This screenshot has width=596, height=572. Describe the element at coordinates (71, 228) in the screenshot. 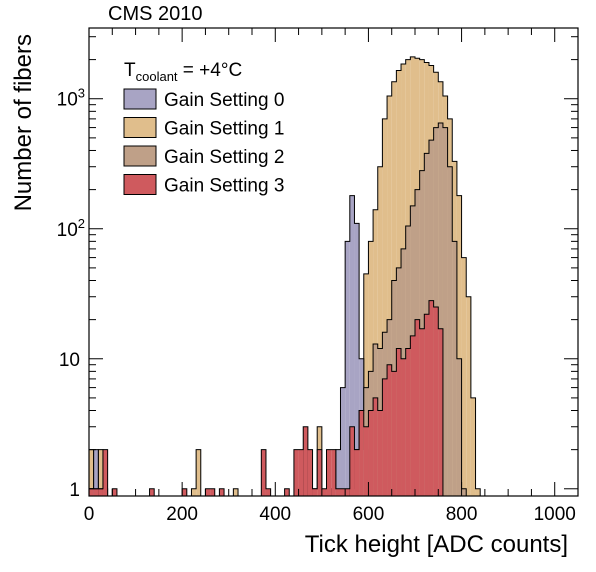

I see `y-tick-label: 10²` at that location.